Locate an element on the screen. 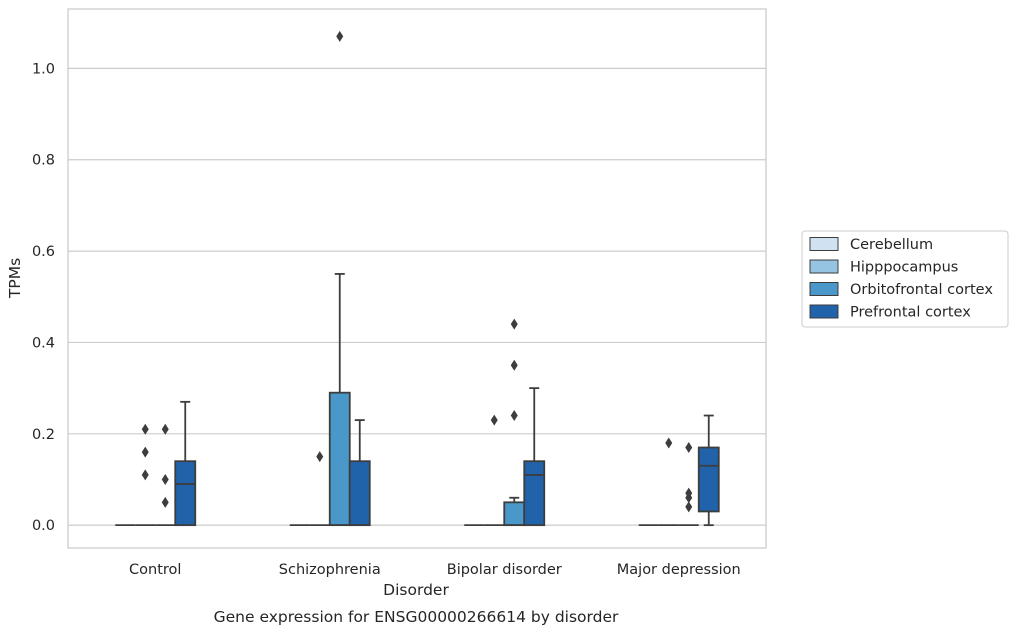 Image resolution: width=1018 pixels, height=634 pixels. y-axis-title: TPMs is located at coordinates (15, 278).